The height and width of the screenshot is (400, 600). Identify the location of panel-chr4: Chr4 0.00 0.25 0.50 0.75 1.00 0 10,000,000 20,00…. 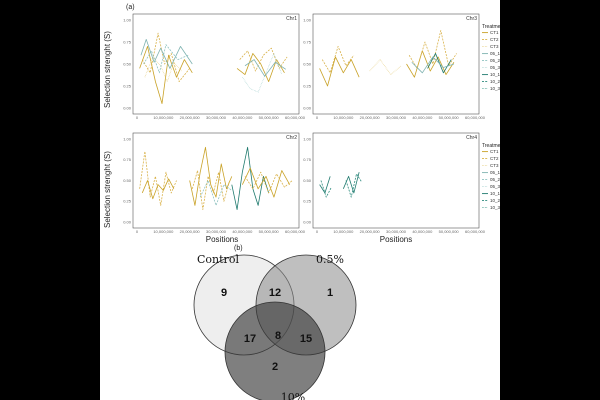
(394, 183).